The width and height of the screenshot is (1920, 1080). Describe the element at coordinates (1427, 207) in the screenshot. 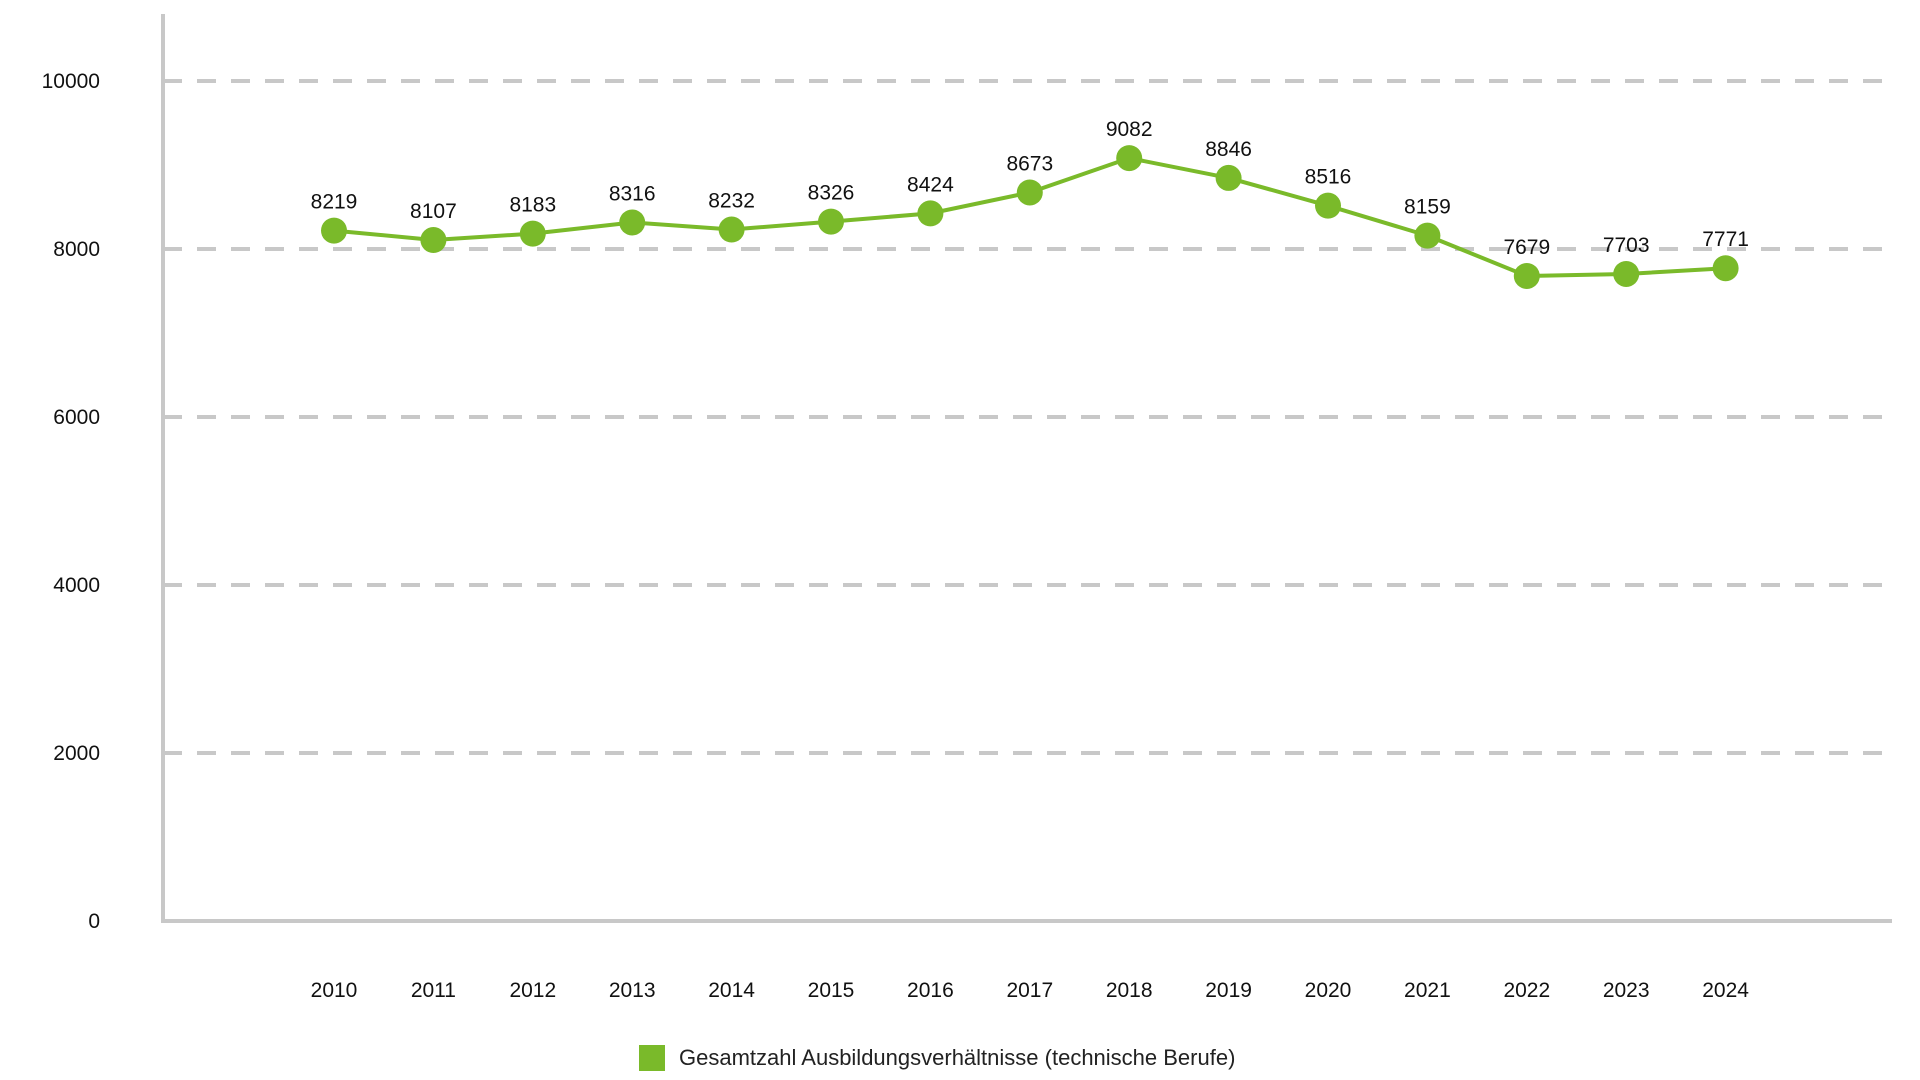

I see `data-label: 8159` at that location.